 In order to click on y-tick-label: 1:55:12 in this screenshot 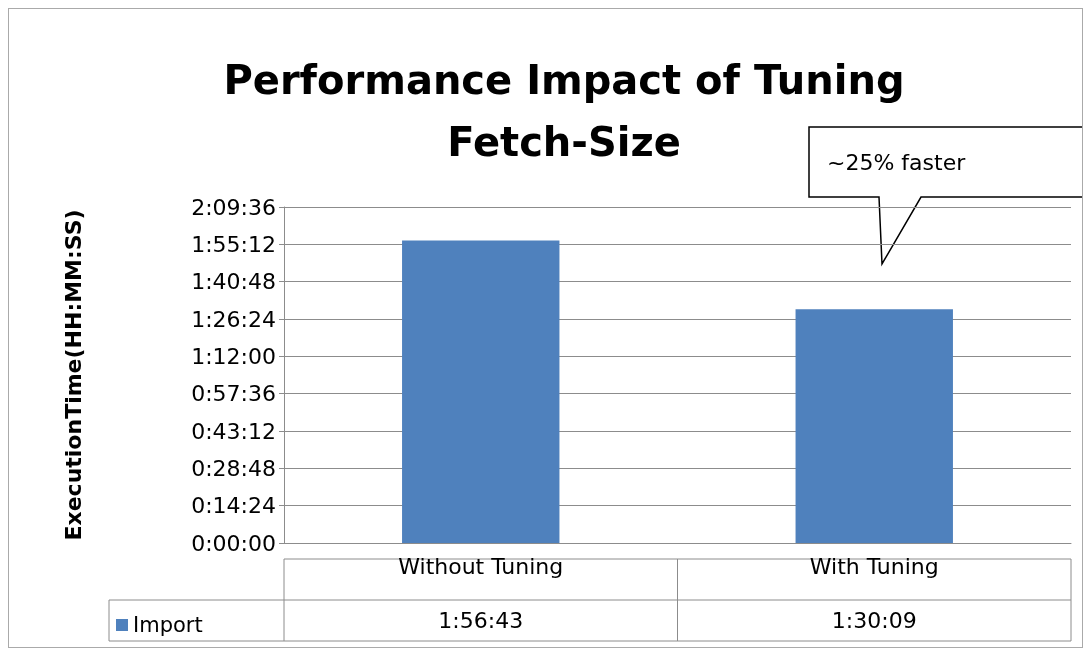, I will do `click(233, 244)`.